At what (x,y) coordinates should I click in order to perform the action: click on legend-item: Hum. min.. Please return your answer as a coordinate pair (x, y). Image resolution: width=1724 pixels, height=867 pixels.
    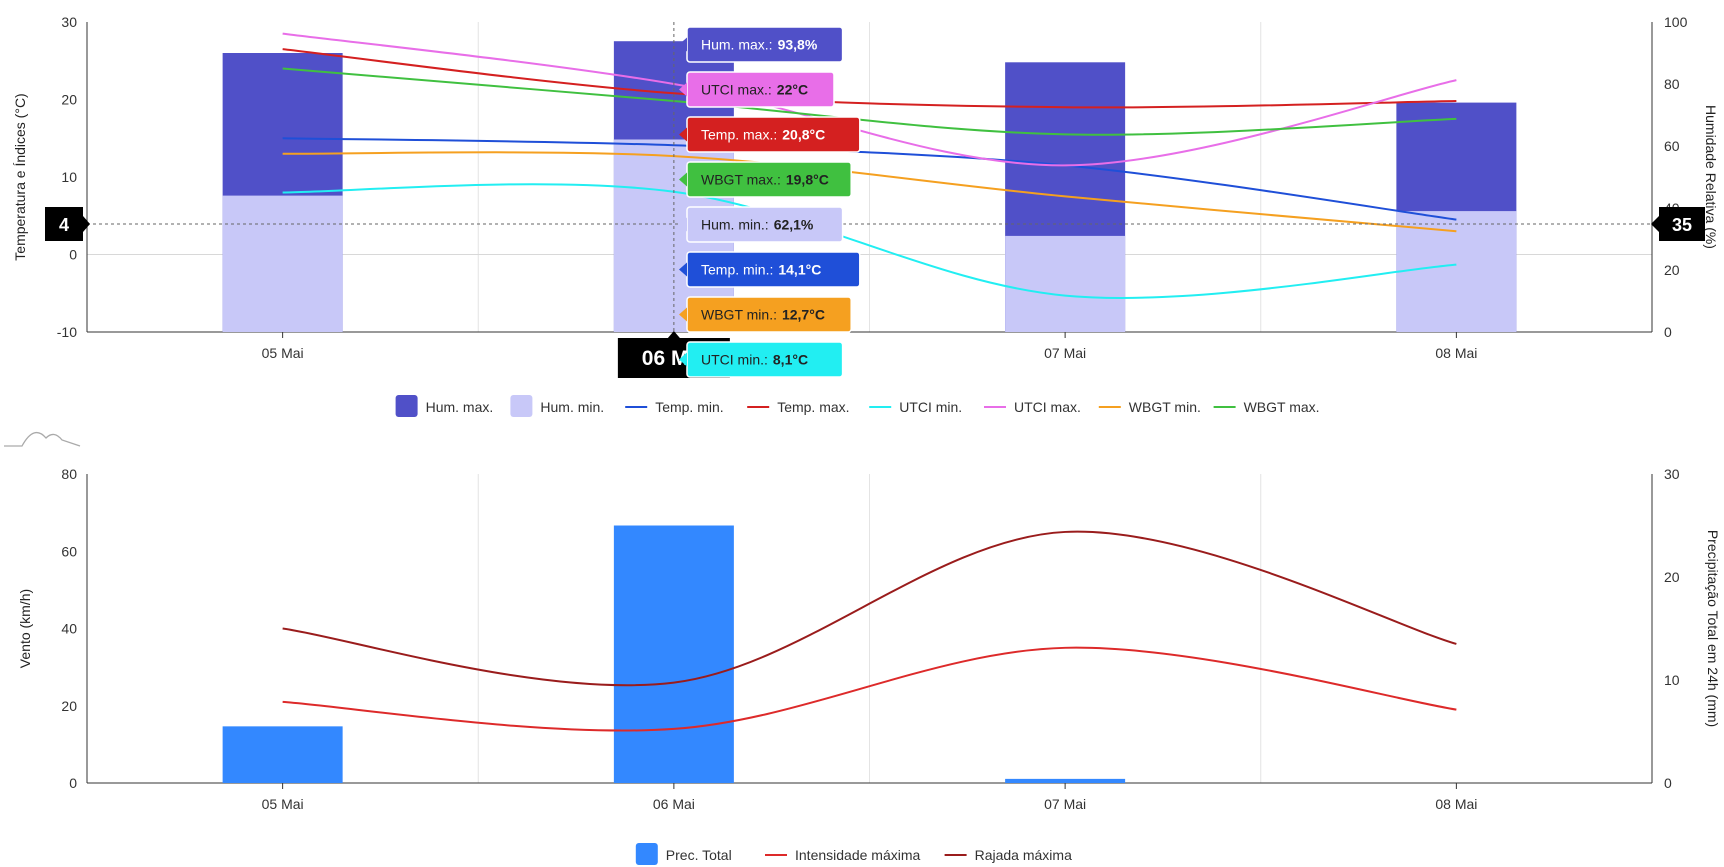
    Looking at the image, I should click on (557, 406).